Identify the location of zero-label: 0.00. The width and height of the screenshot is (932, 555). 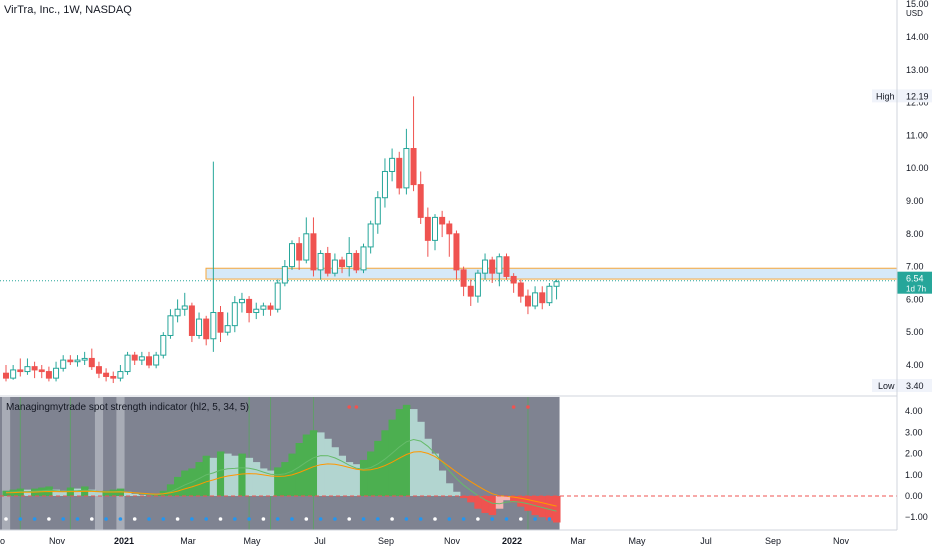
(914, 496).